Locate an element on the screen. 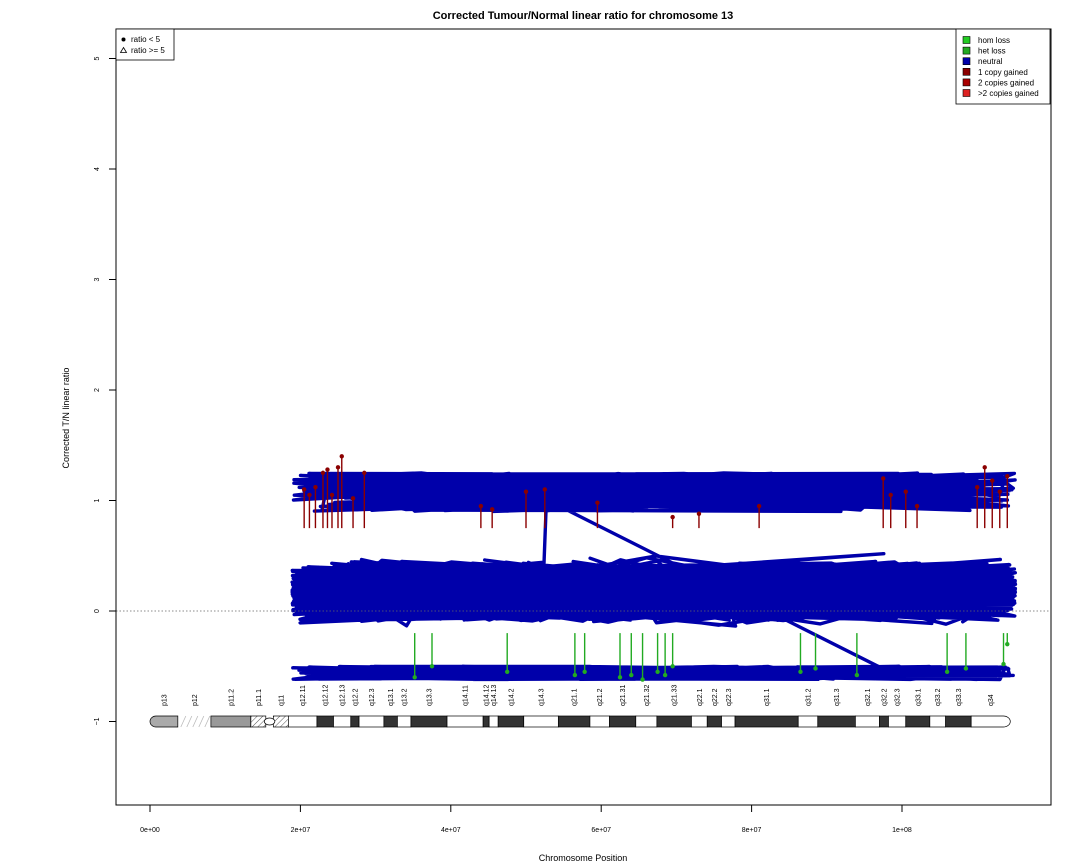 Image resolution: width=1080 pixels, height=864 pixels. ideogram-band-label: q31.3 is located at coordinates (837, 697).